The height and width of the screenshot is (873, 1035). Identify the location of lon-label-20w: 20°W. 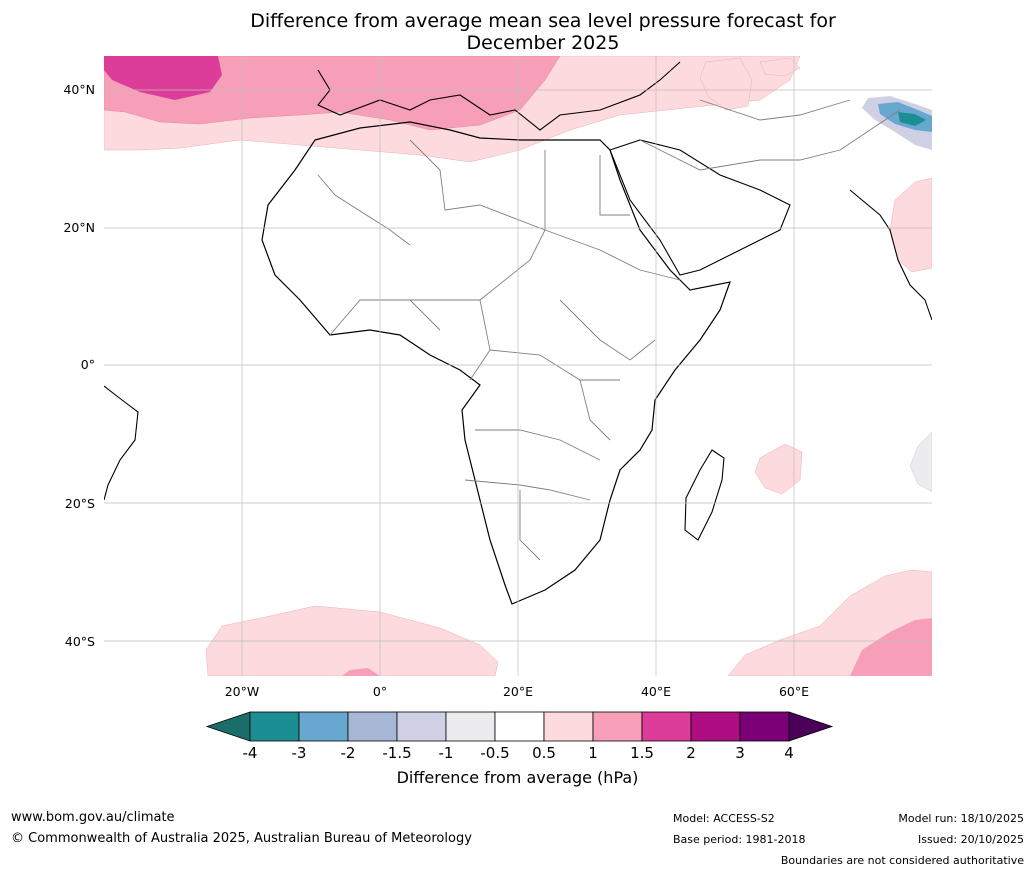
(242, 691).